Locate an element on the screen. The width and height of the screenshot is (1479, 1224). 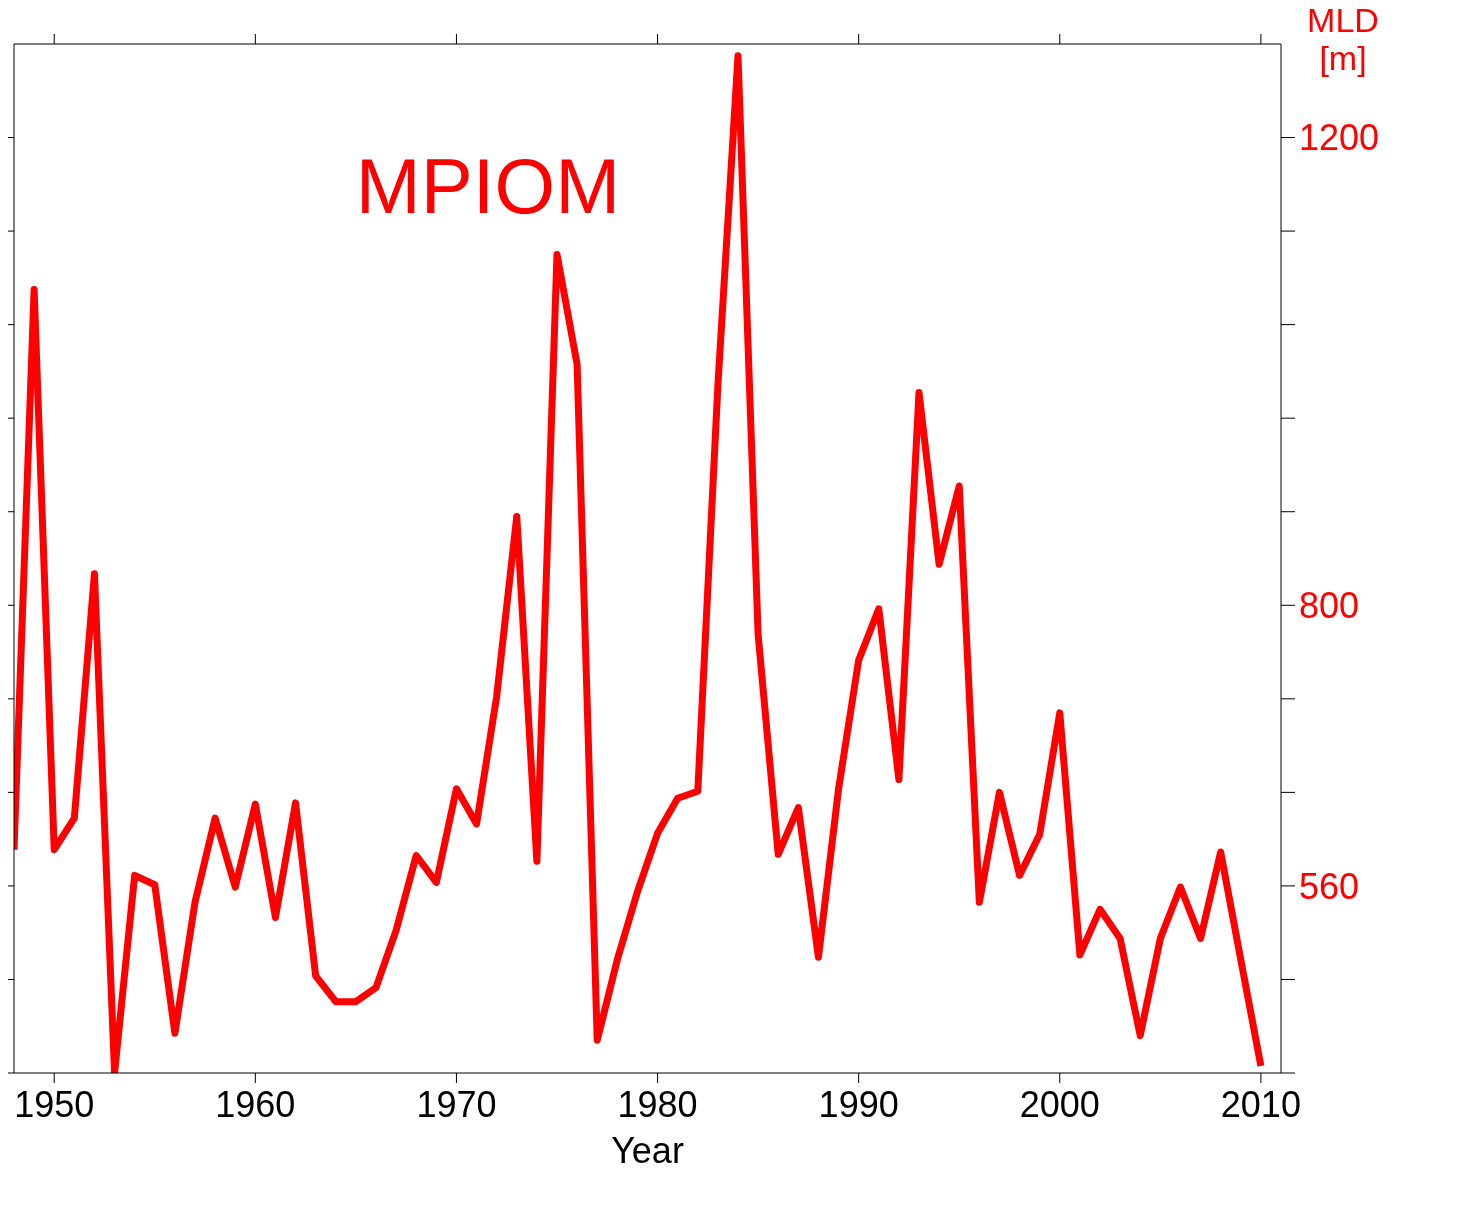
x-tick-label: 2000 is located at coordinates (1059, 1104).